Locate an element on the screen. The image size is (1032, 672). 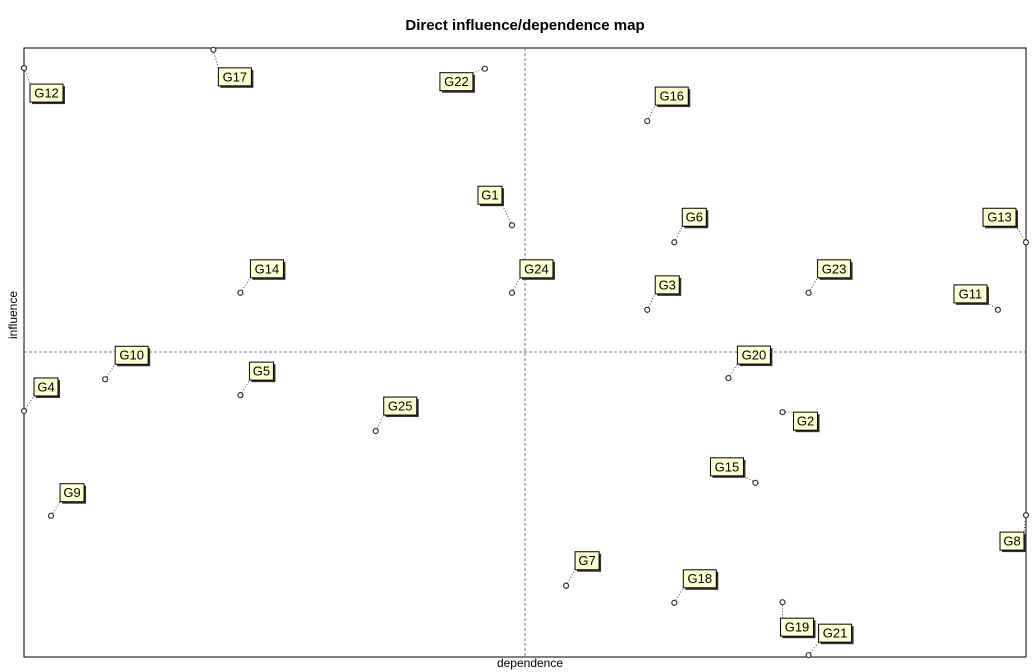
point-label: G4 is located at coordinates (45, 386).